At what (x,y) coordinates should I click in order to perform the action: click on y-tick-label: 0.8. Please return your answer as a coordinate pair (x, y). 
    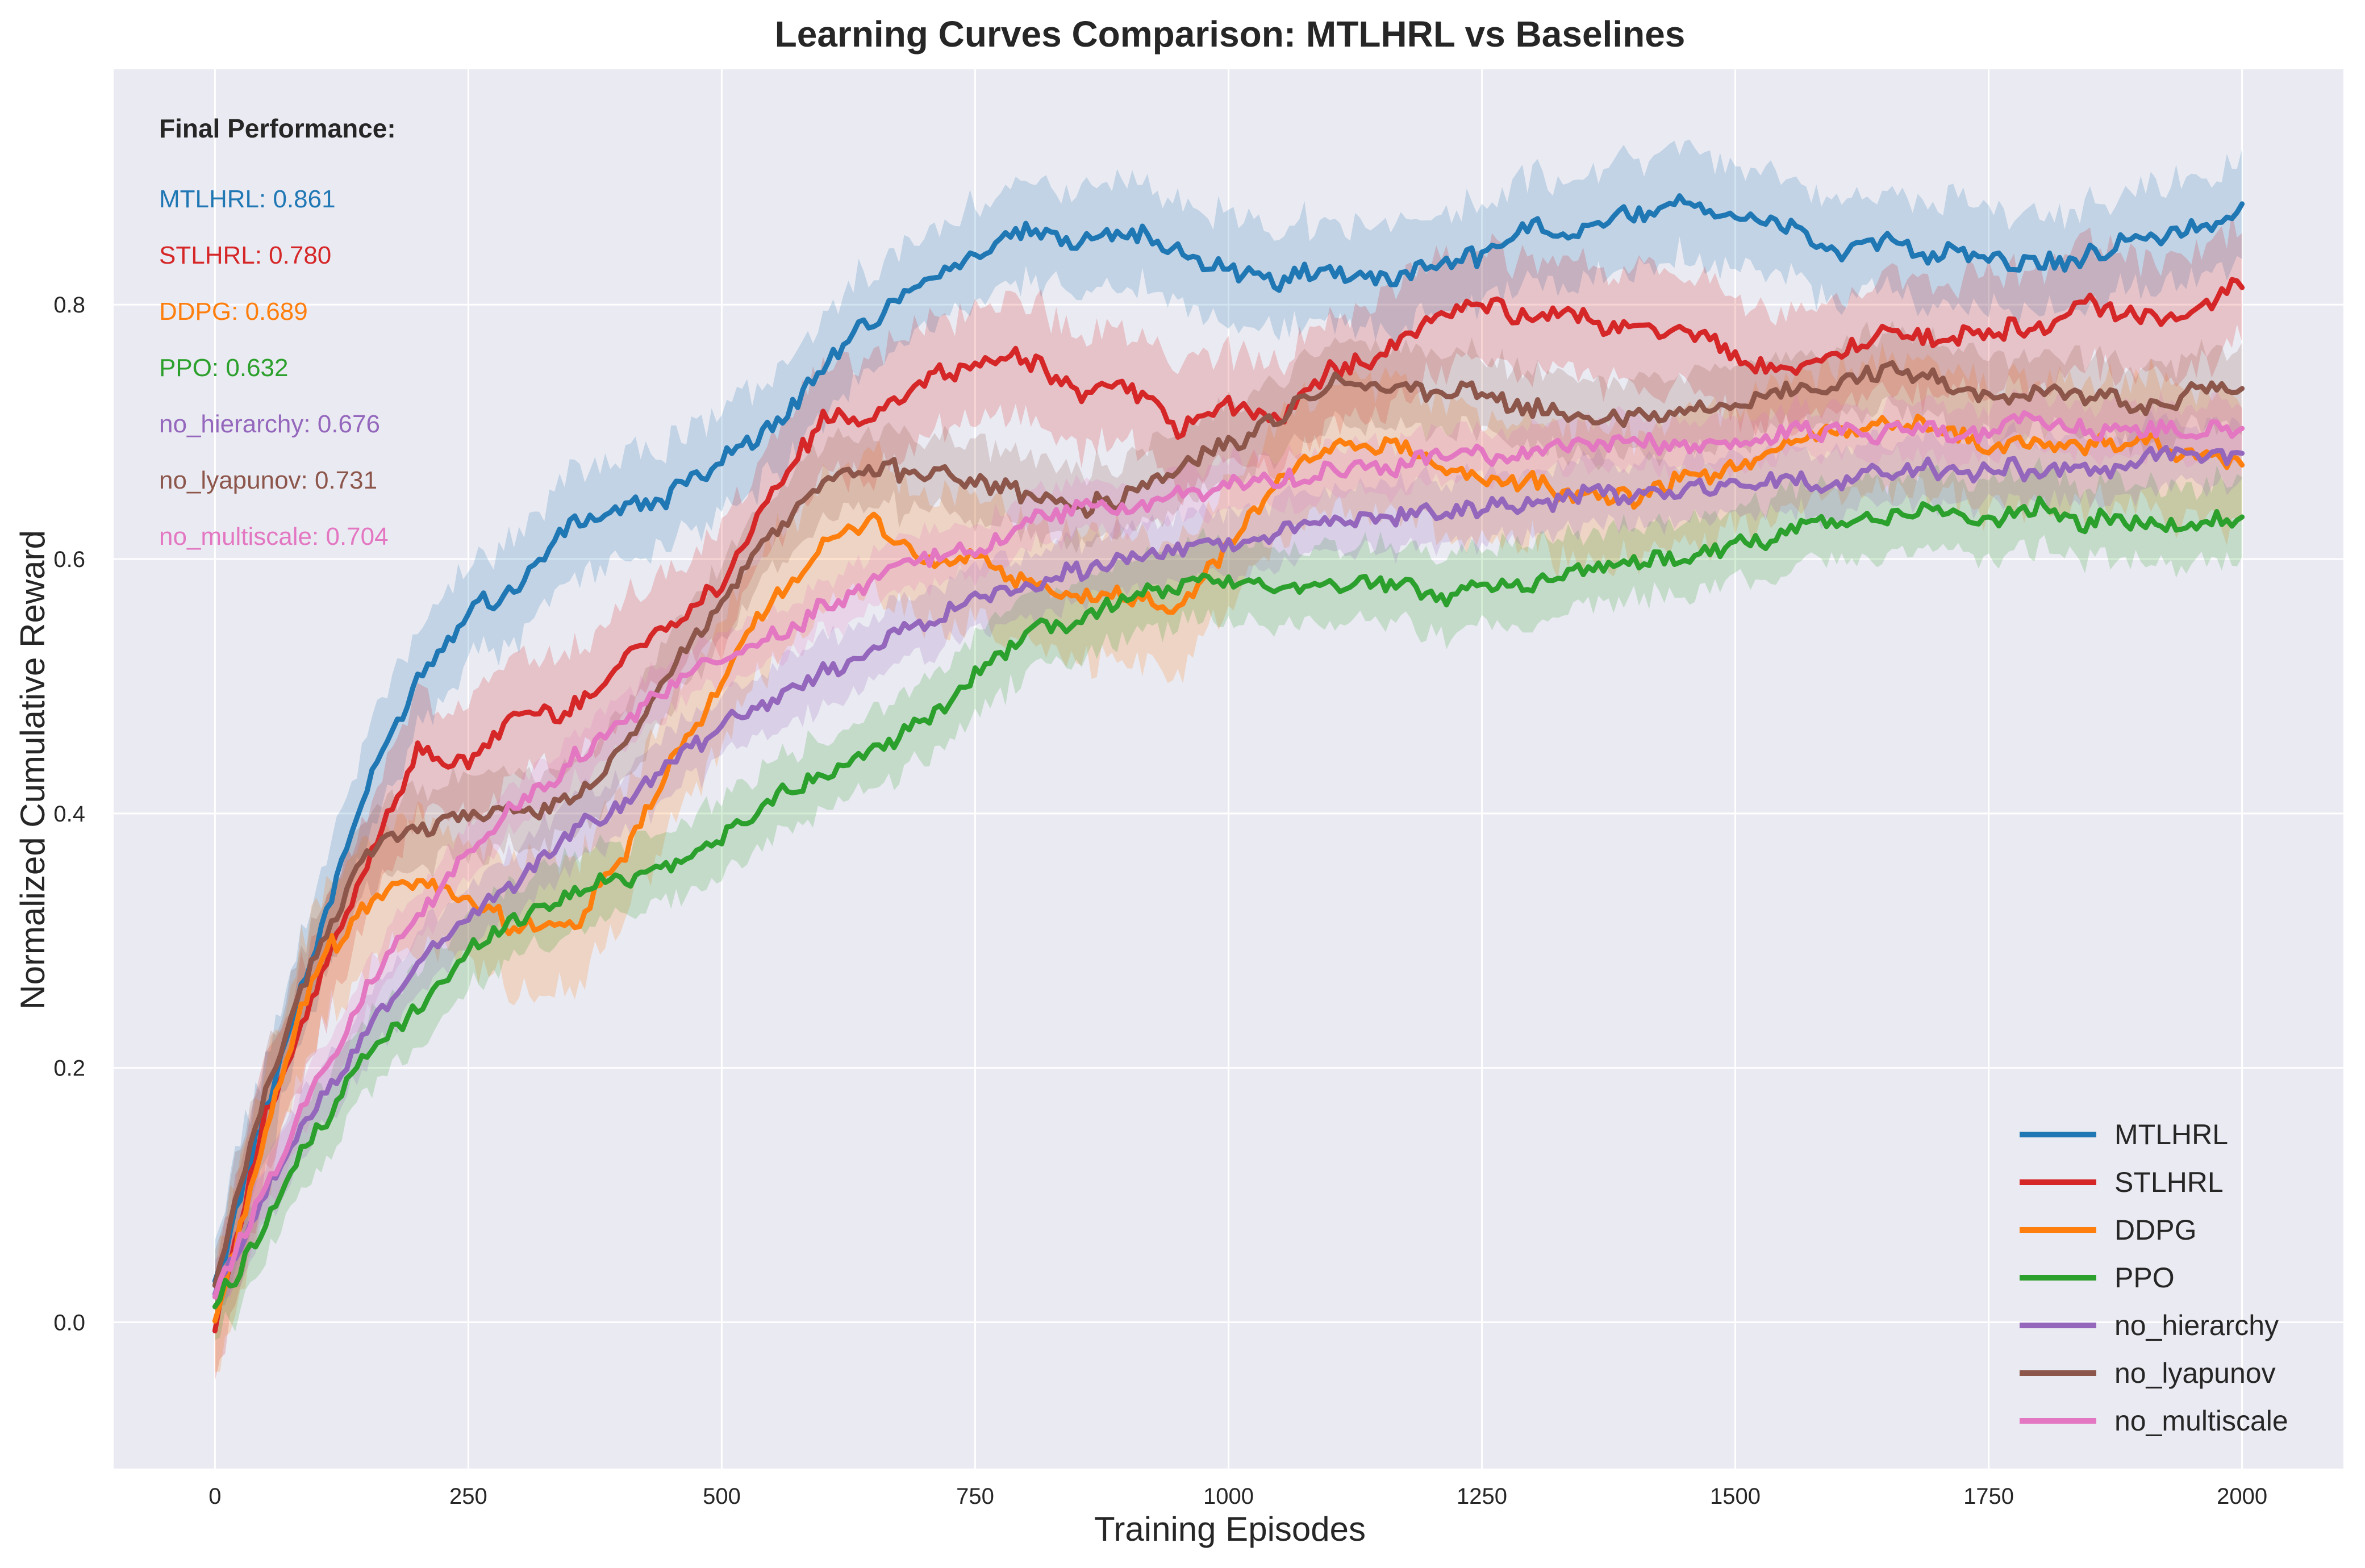
    Looking at the image, I should click on (69, 305).